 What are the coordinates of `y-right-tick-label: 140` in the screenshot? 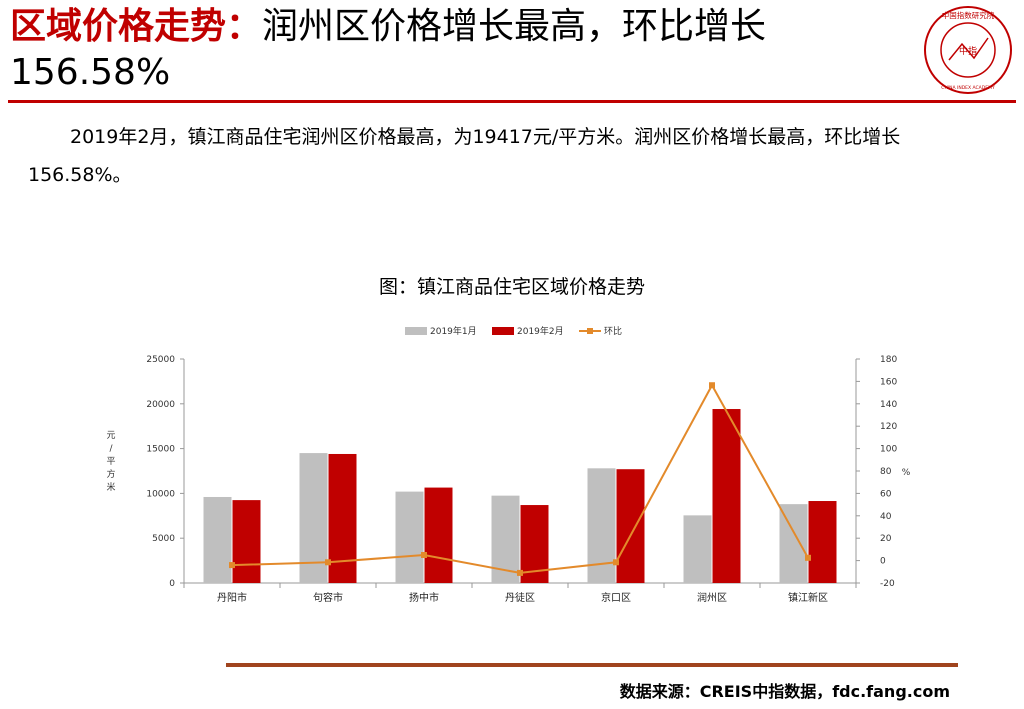 It's located at (888, 405).